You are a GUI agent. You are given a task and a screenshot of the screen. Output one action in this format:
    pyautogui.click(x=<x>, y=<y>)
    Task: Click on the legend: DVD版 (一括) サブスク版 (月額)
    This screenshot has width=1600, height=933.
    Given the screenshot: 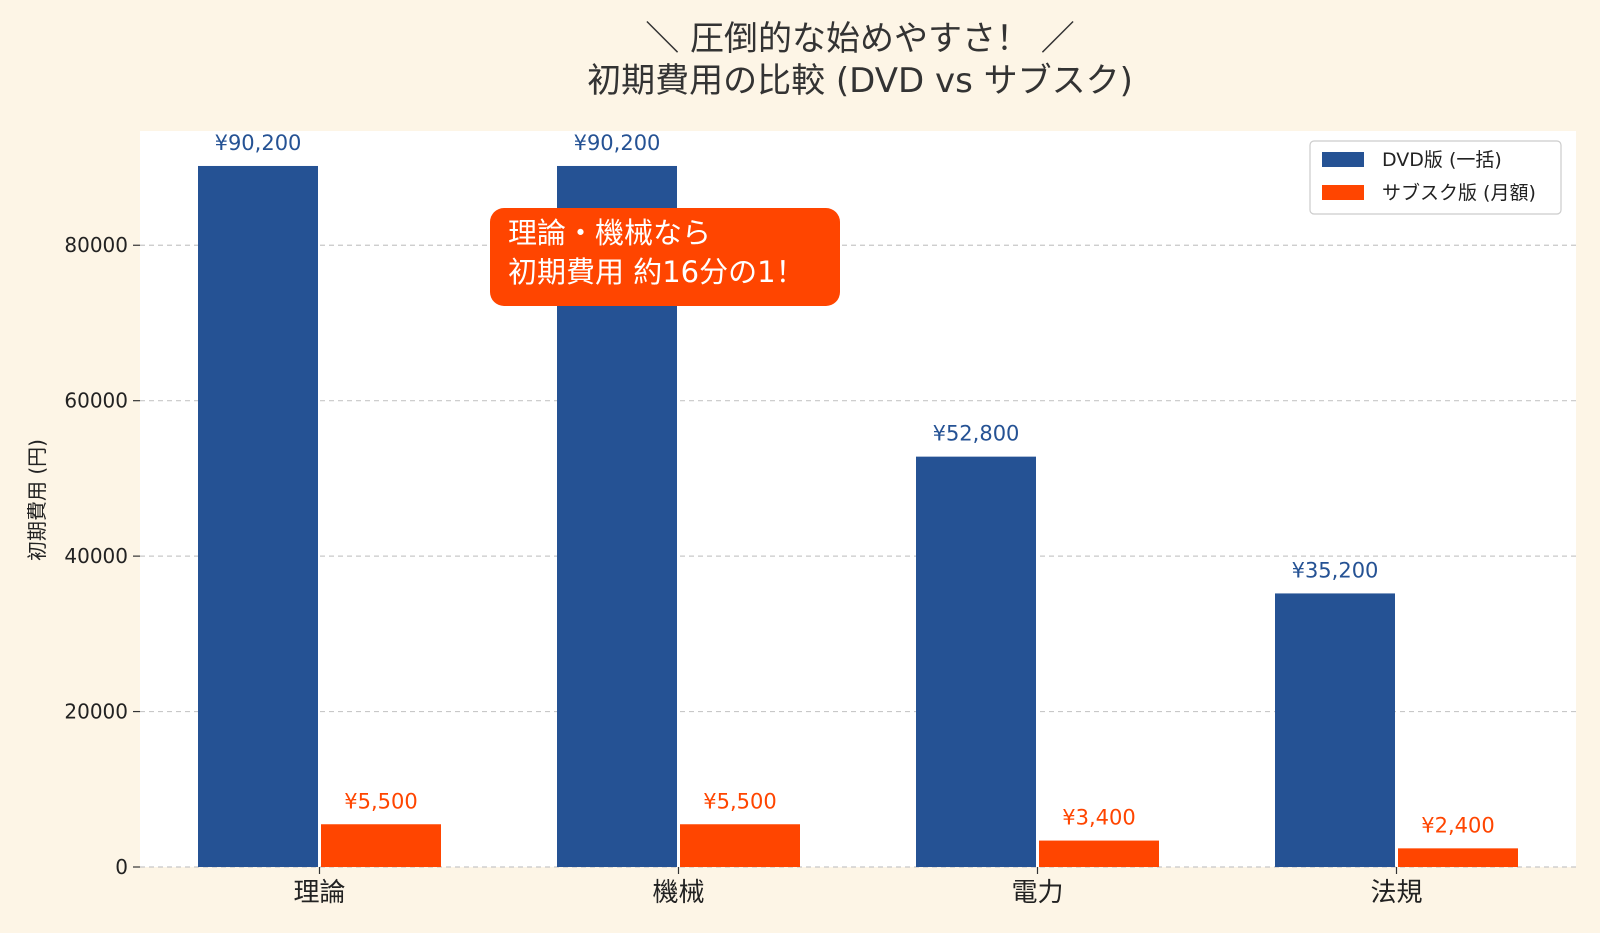 What is the action you would take?
    pyautogui.click(x=1435, y=177)
    